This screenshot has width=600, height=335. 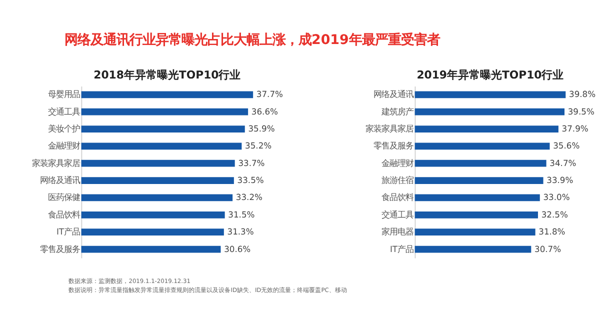 What do you see at coordinates (240, 231) in the screenshot?
I see `data-label: 31.3%` at bounding box center [240, 231].